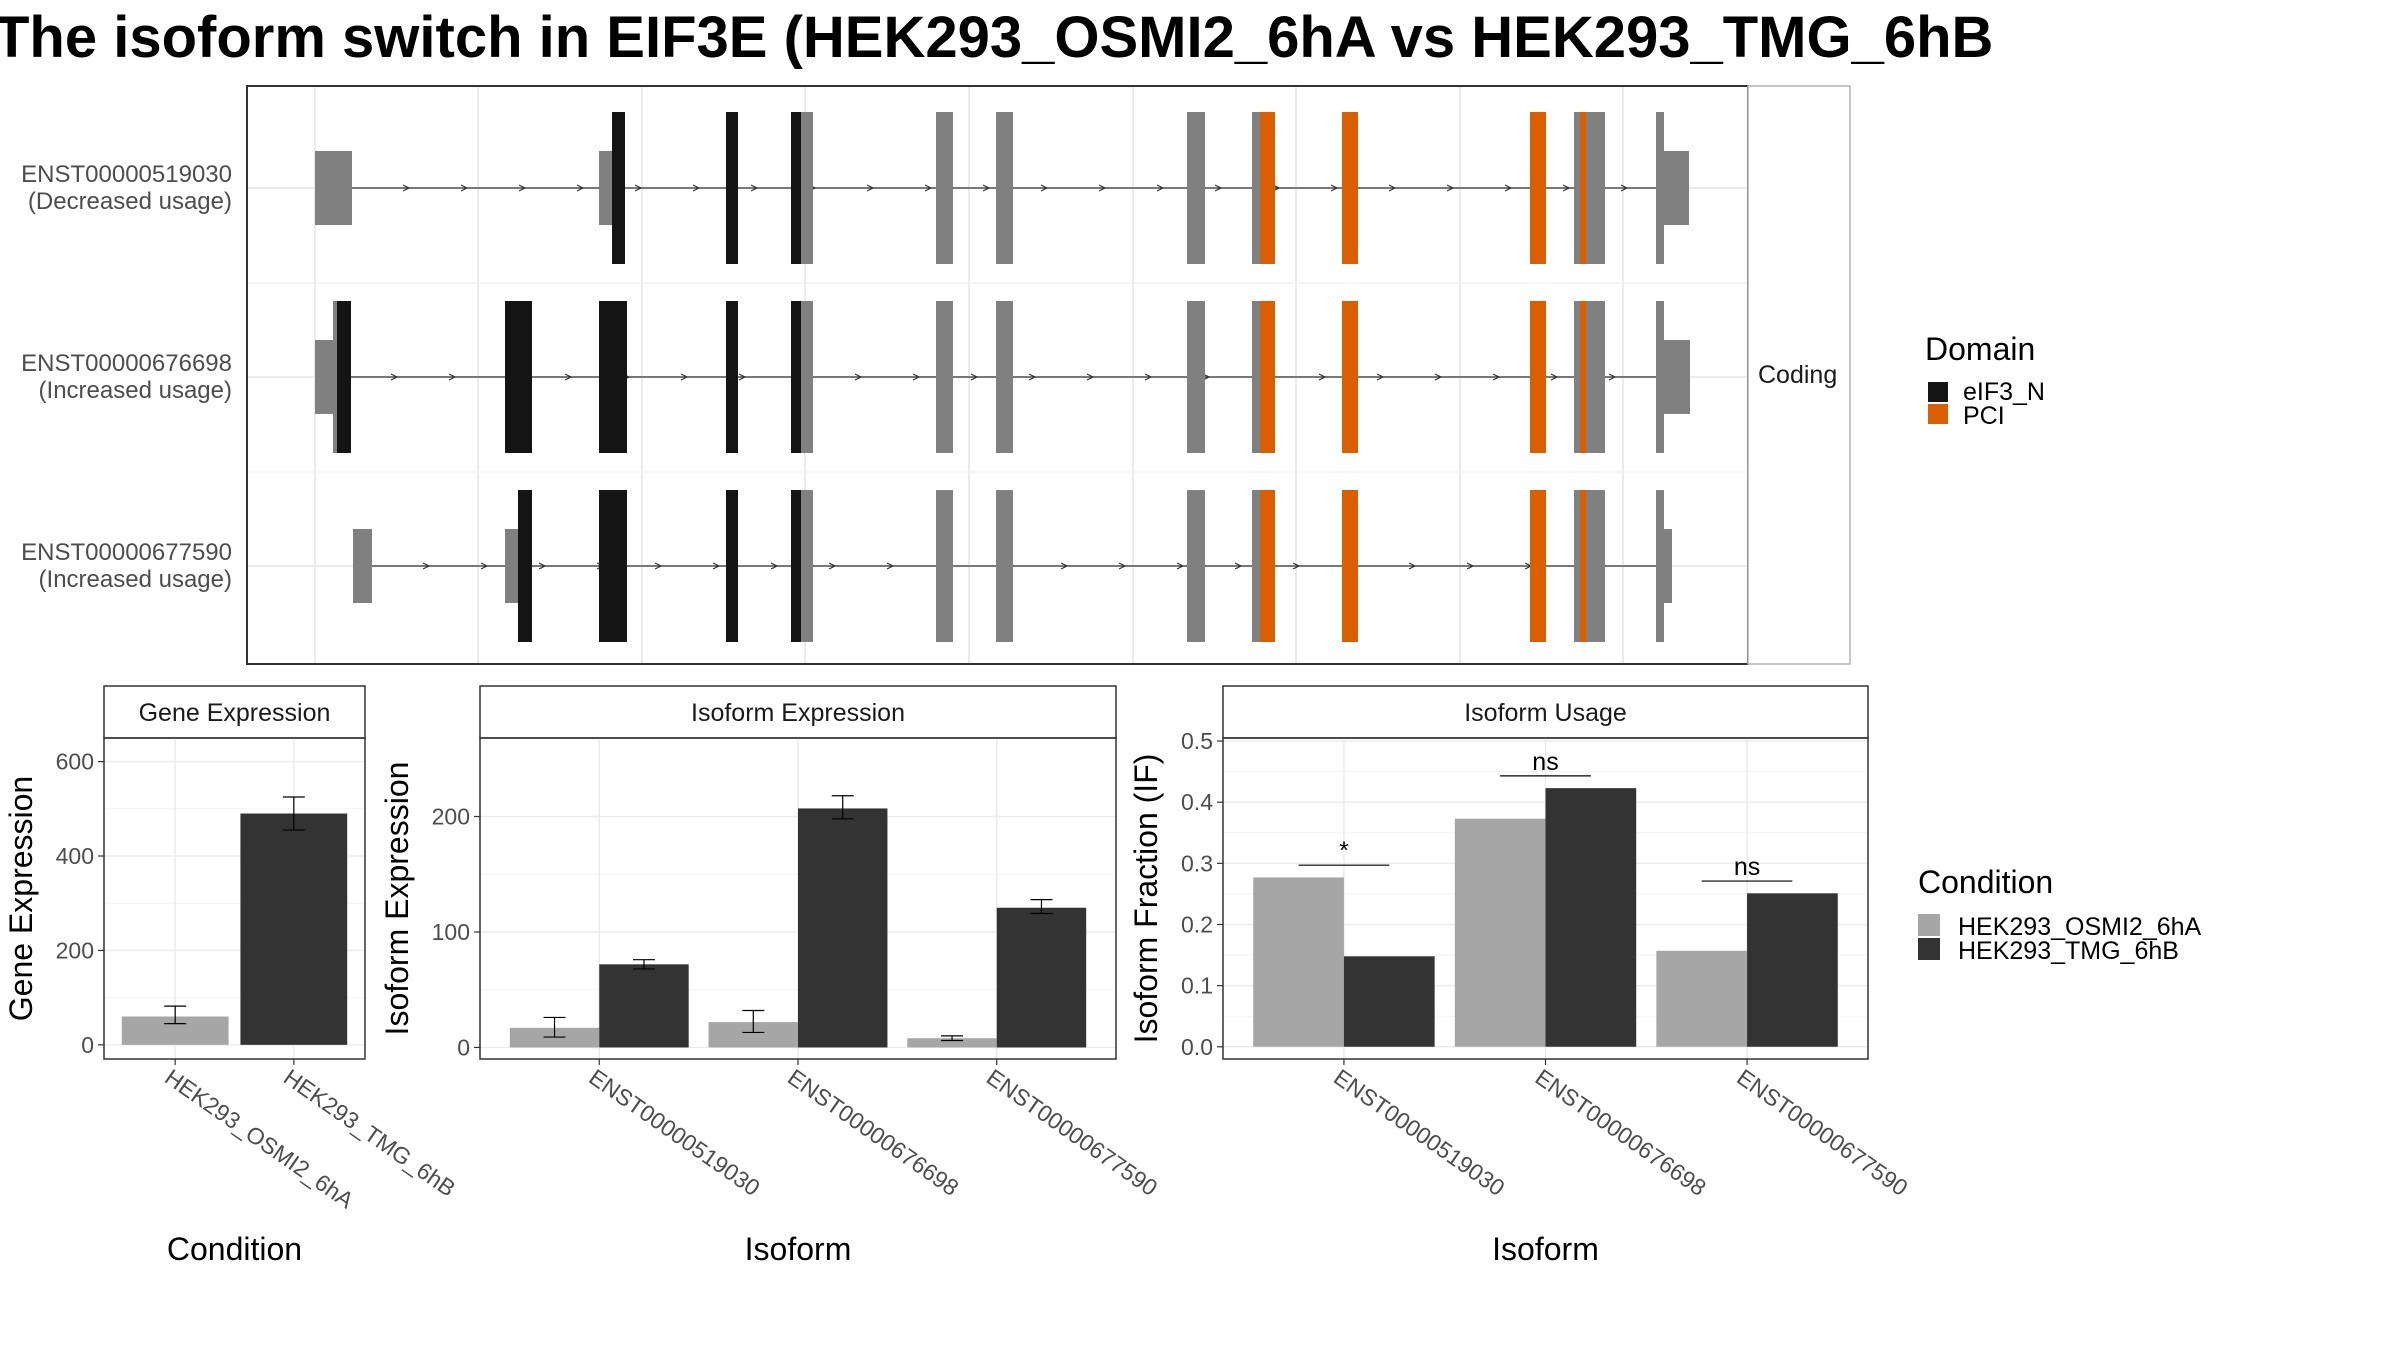 Image resolution: width=2400 pixels, height=1350 pixels. I want to click on x-tick-label: HEK293_OSMI2_6hA, so click(259, 1139).